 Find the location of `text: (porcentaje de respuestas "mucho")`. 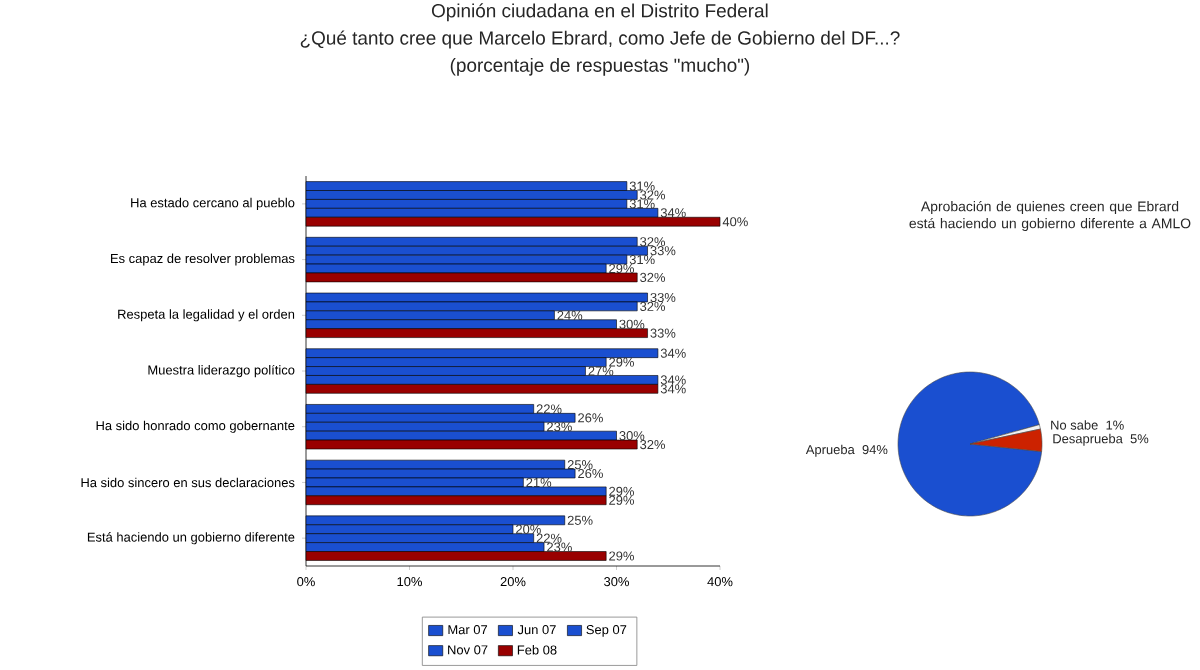

text: (porcentaje de respuestas "mucho") is located at coordinates (600, 67).